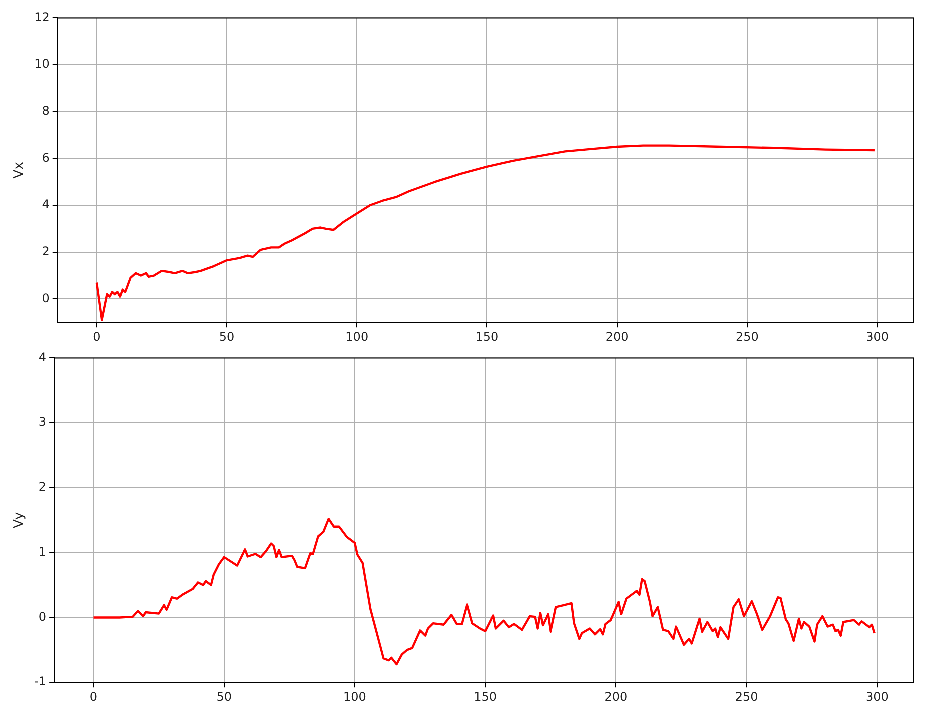 The height and width of the screenshot is (717, 926). What do you see at coordinates (40, 681) in the screenshot?
I see `y-tick-label: -1` at bounding box center [40, 681].